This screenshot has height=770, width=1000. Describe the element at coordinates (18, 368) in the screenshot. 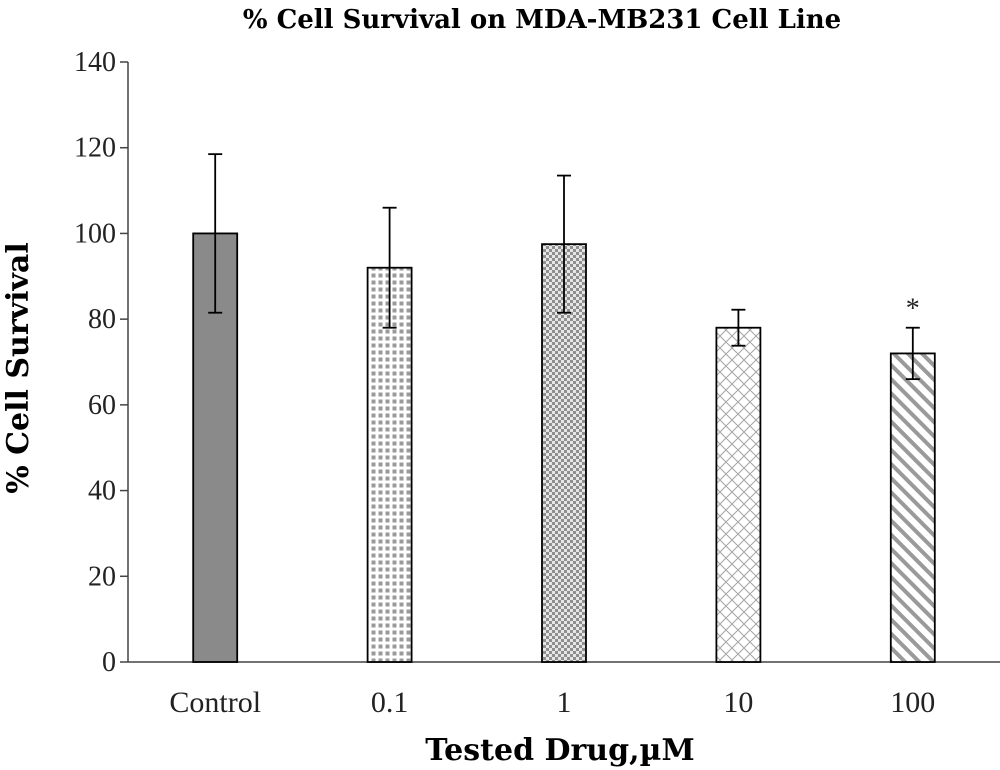

I see `y-axis-title: % Cell Survival` at that location.